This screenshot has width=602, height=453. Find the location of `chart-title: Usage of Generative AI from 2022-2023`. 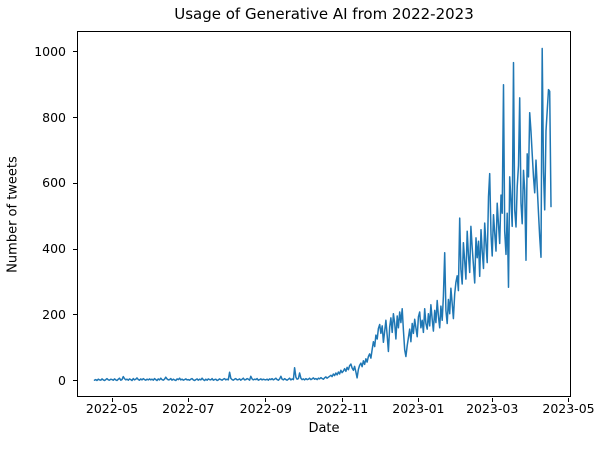

chart-title: Usage of Generative AI from 2022-2023 is located at coordinates (324, 14).